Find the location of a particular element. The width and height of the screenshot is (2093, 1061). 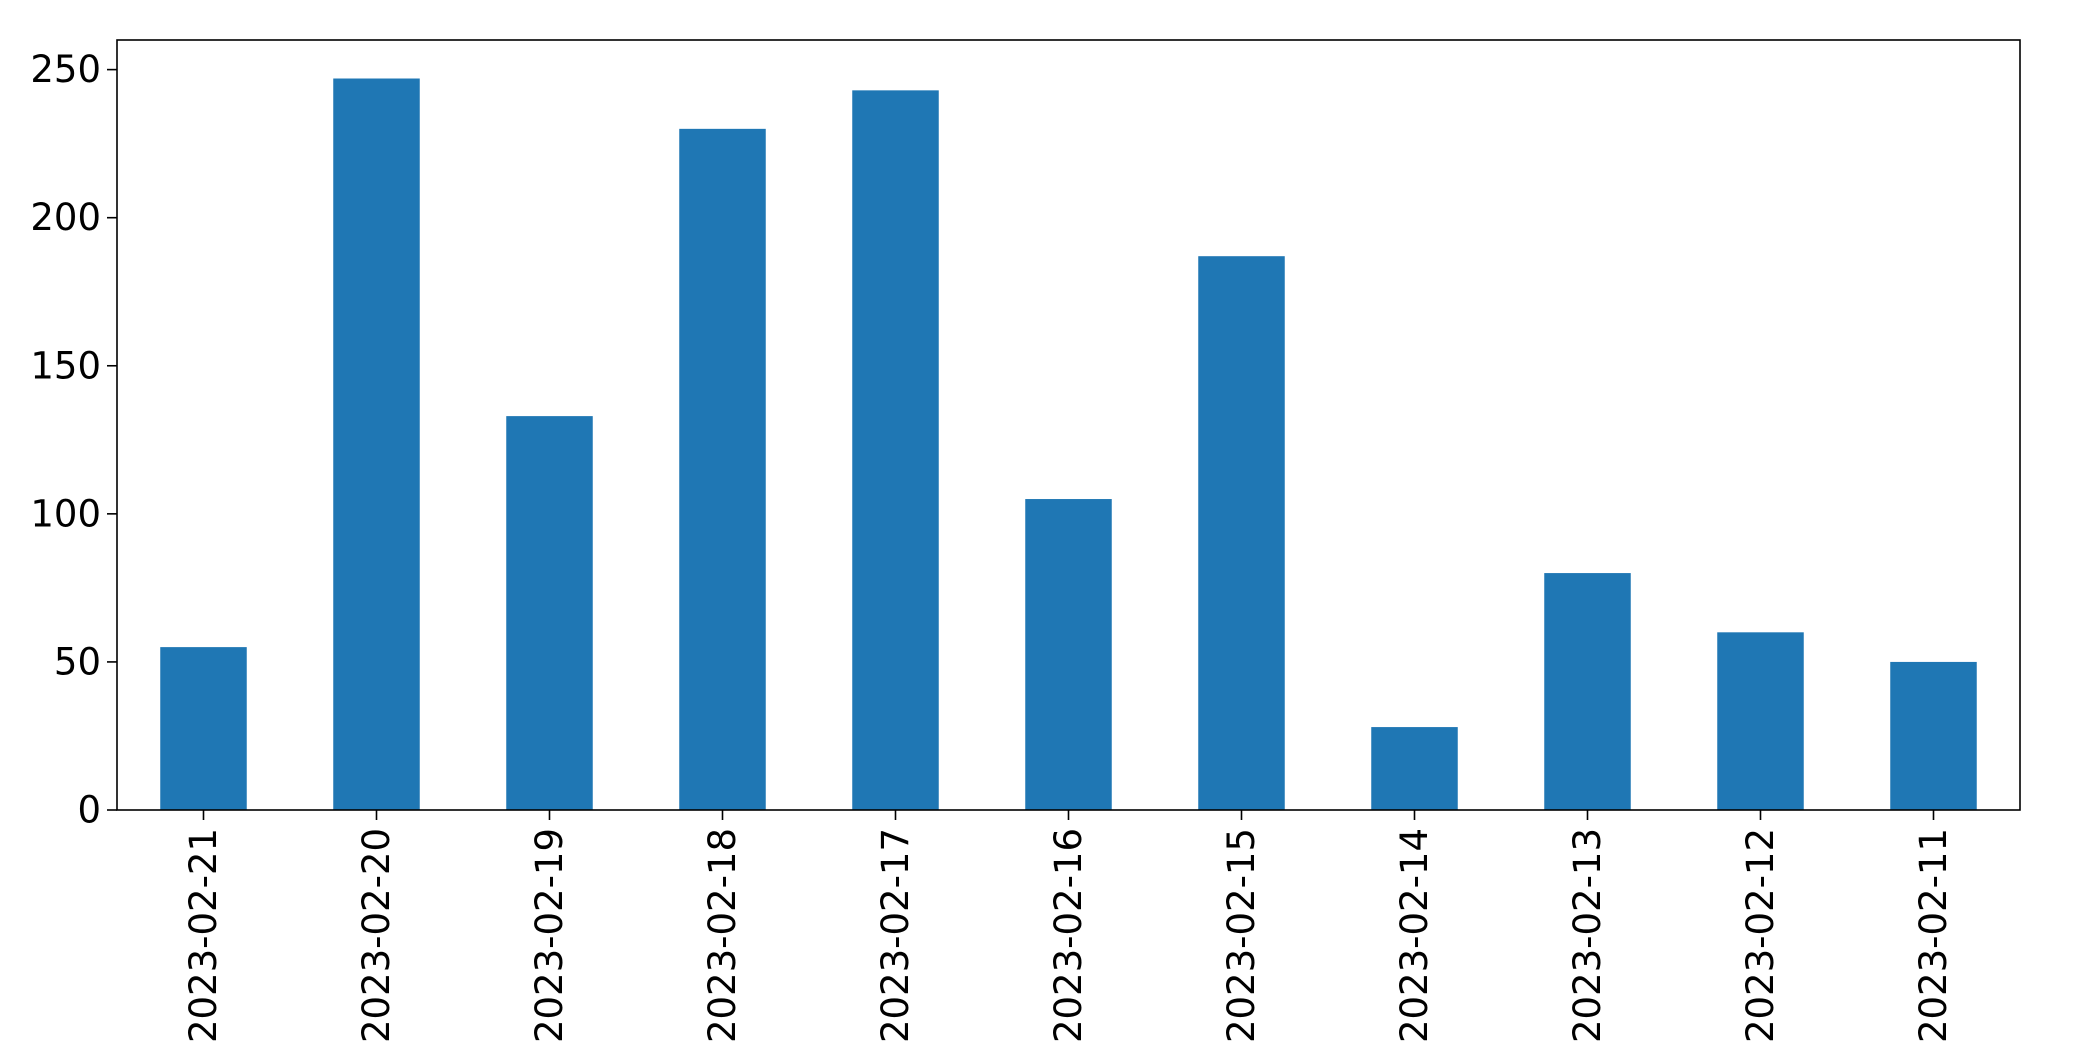

y-tick-label: 0 is located at coordinates (89, 810).